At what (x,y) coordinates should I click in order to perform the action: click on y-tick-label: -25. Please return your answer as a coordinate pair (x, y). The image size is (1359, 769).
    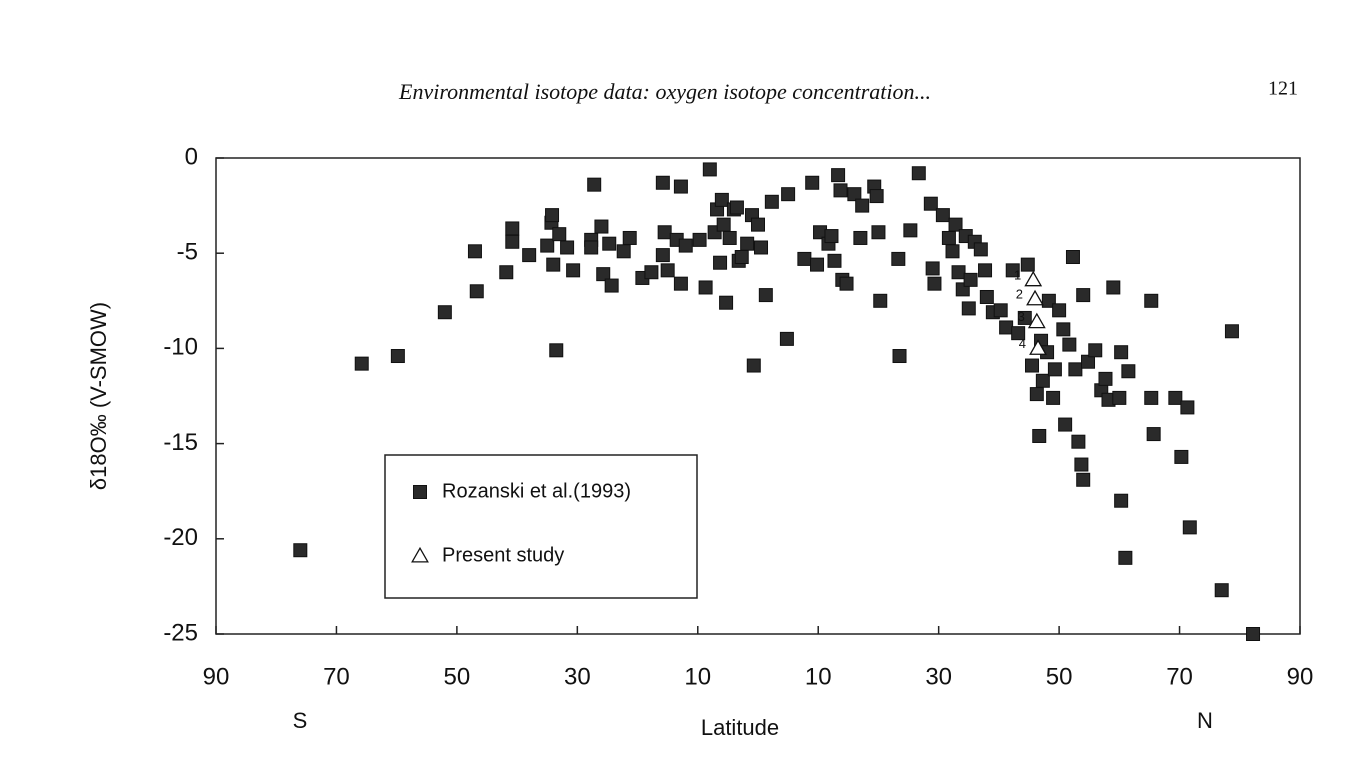
    Looking at the image, I should click on (180, 632).